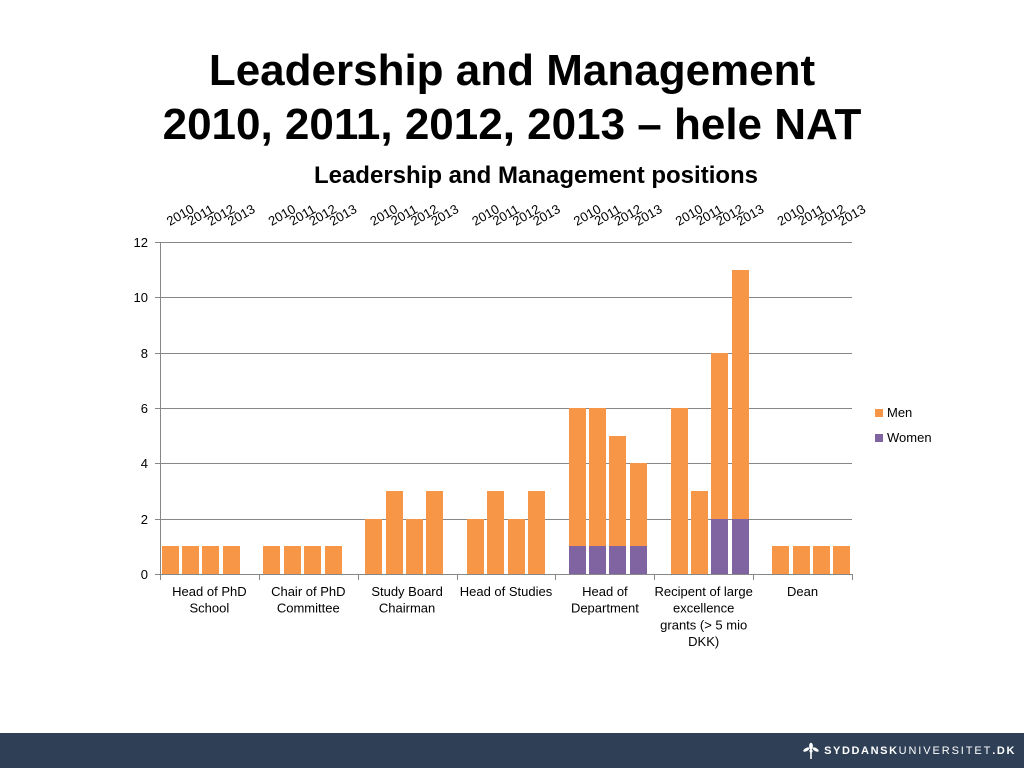 Image resolution: width=1024 pixels, height=768 pixels. What do you see at coordinates (1004, 750) in the screenshot?
I see `logo-text-suffix: .DK` at bounding box center [1004, 750].